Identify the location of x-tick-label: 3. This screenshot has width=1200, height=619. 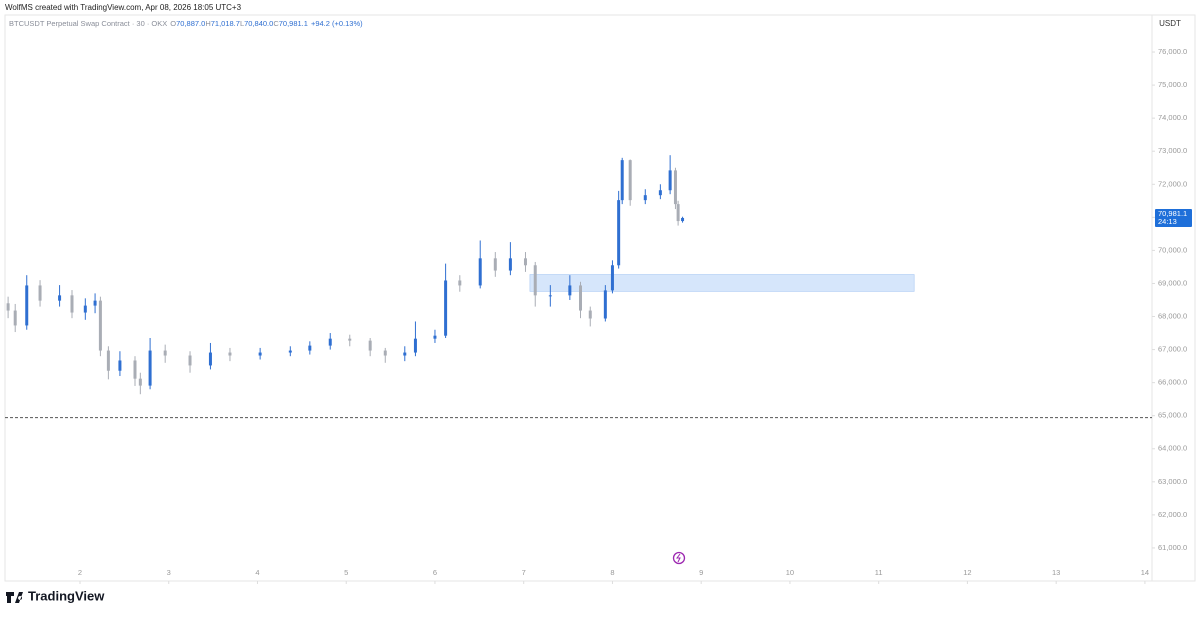
(169, 572).